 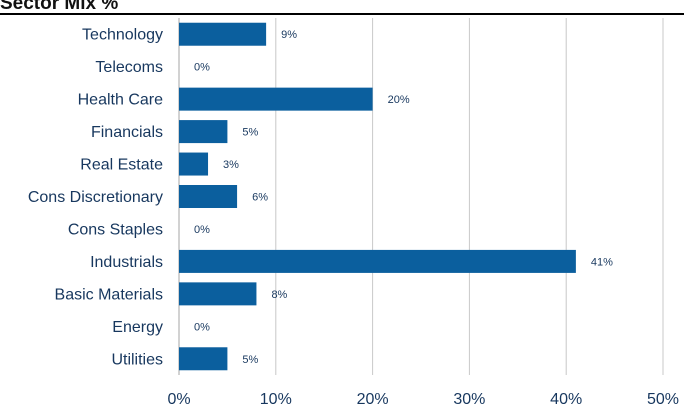 What do you see at coordinates (122, 35) in the screenshot?
I see `category-label: Technology` at bounding box center [122, 35].